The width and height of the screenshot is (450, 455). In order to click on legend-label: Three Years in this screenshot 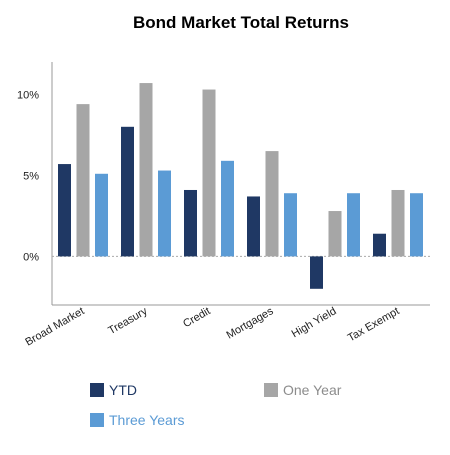, I will do `click(147, 420)`.